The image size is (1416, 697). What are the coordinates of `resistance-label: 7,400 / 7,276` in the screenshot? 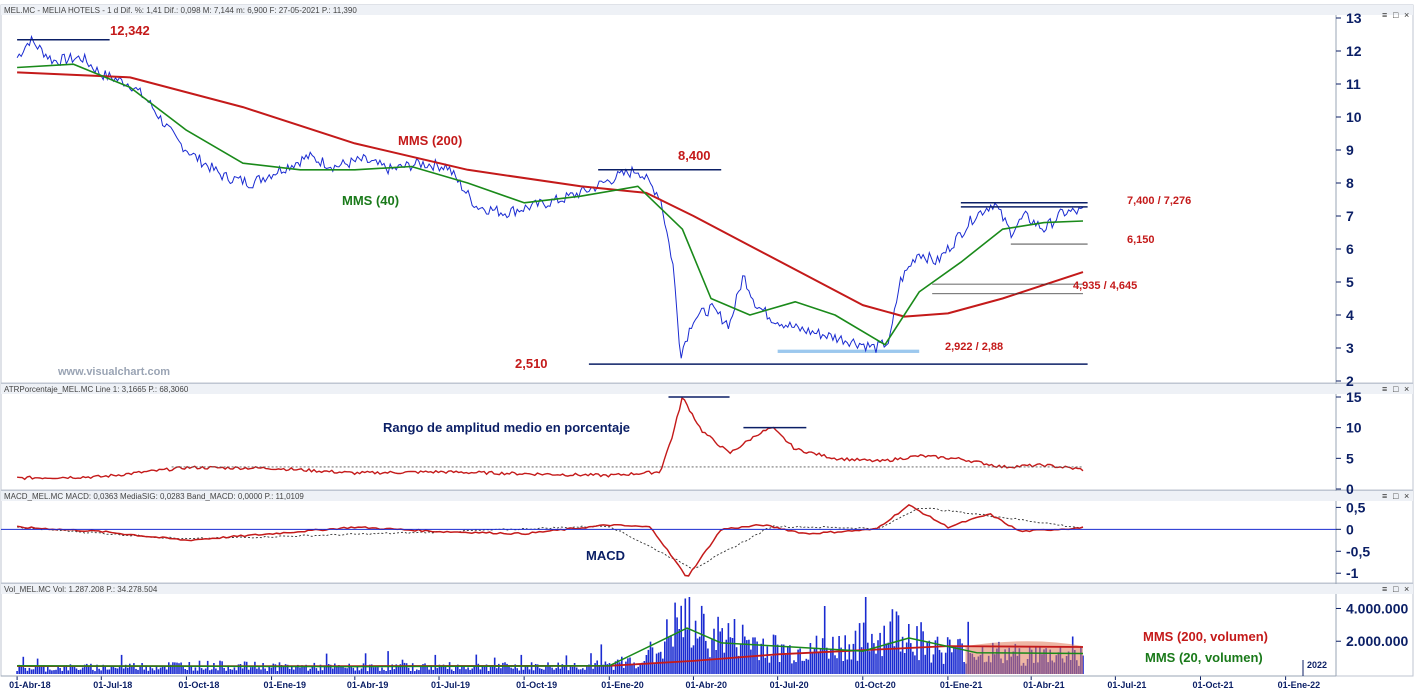 It's located at (1159, 201).